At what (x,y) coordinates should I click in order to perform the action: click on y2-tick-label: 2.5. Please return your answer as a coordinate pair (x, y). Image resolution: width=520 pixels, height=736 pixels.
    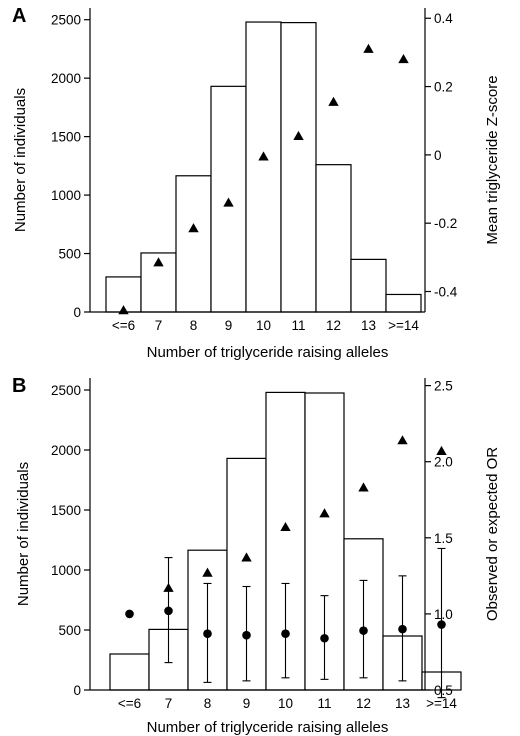
    Looking at the image, I should click on (443, 386).